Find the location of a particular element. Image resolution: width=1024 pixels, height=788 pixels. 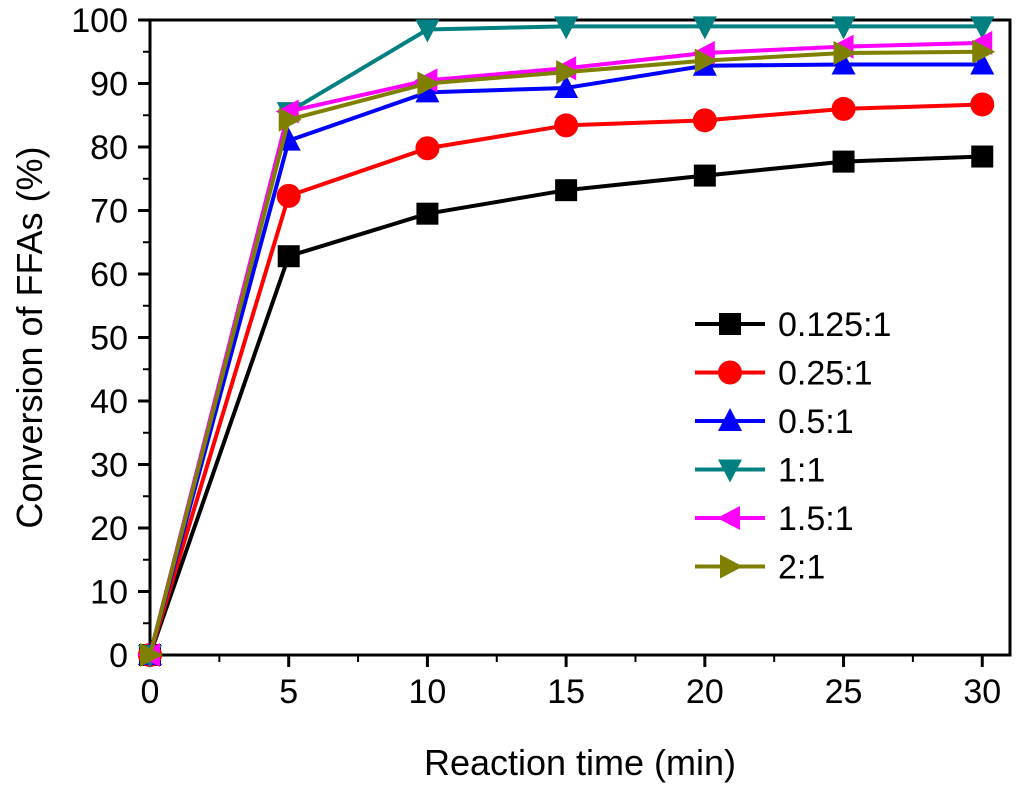

legend-item: 1.5:1 is located at coordinates (774, 519).